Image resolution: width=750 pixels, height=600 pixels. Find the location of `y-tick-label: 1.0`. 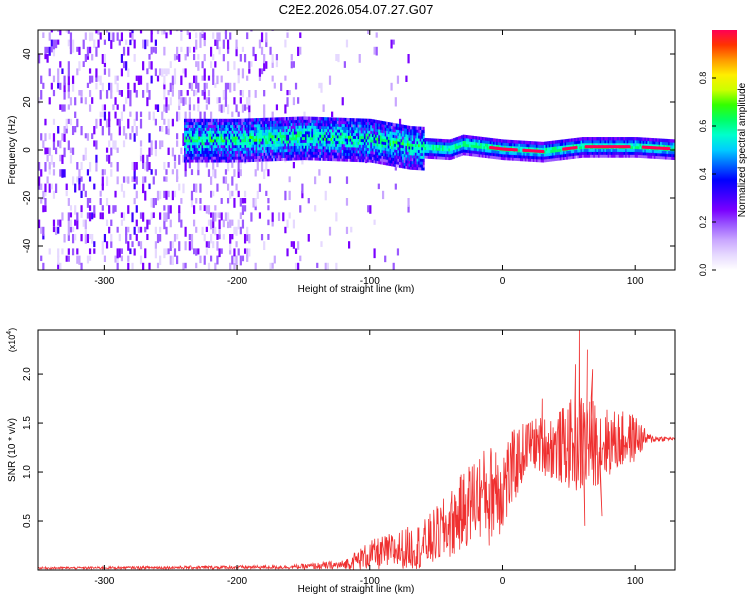

y-tick-label: 1.0 is located at coordinates (27, 472).